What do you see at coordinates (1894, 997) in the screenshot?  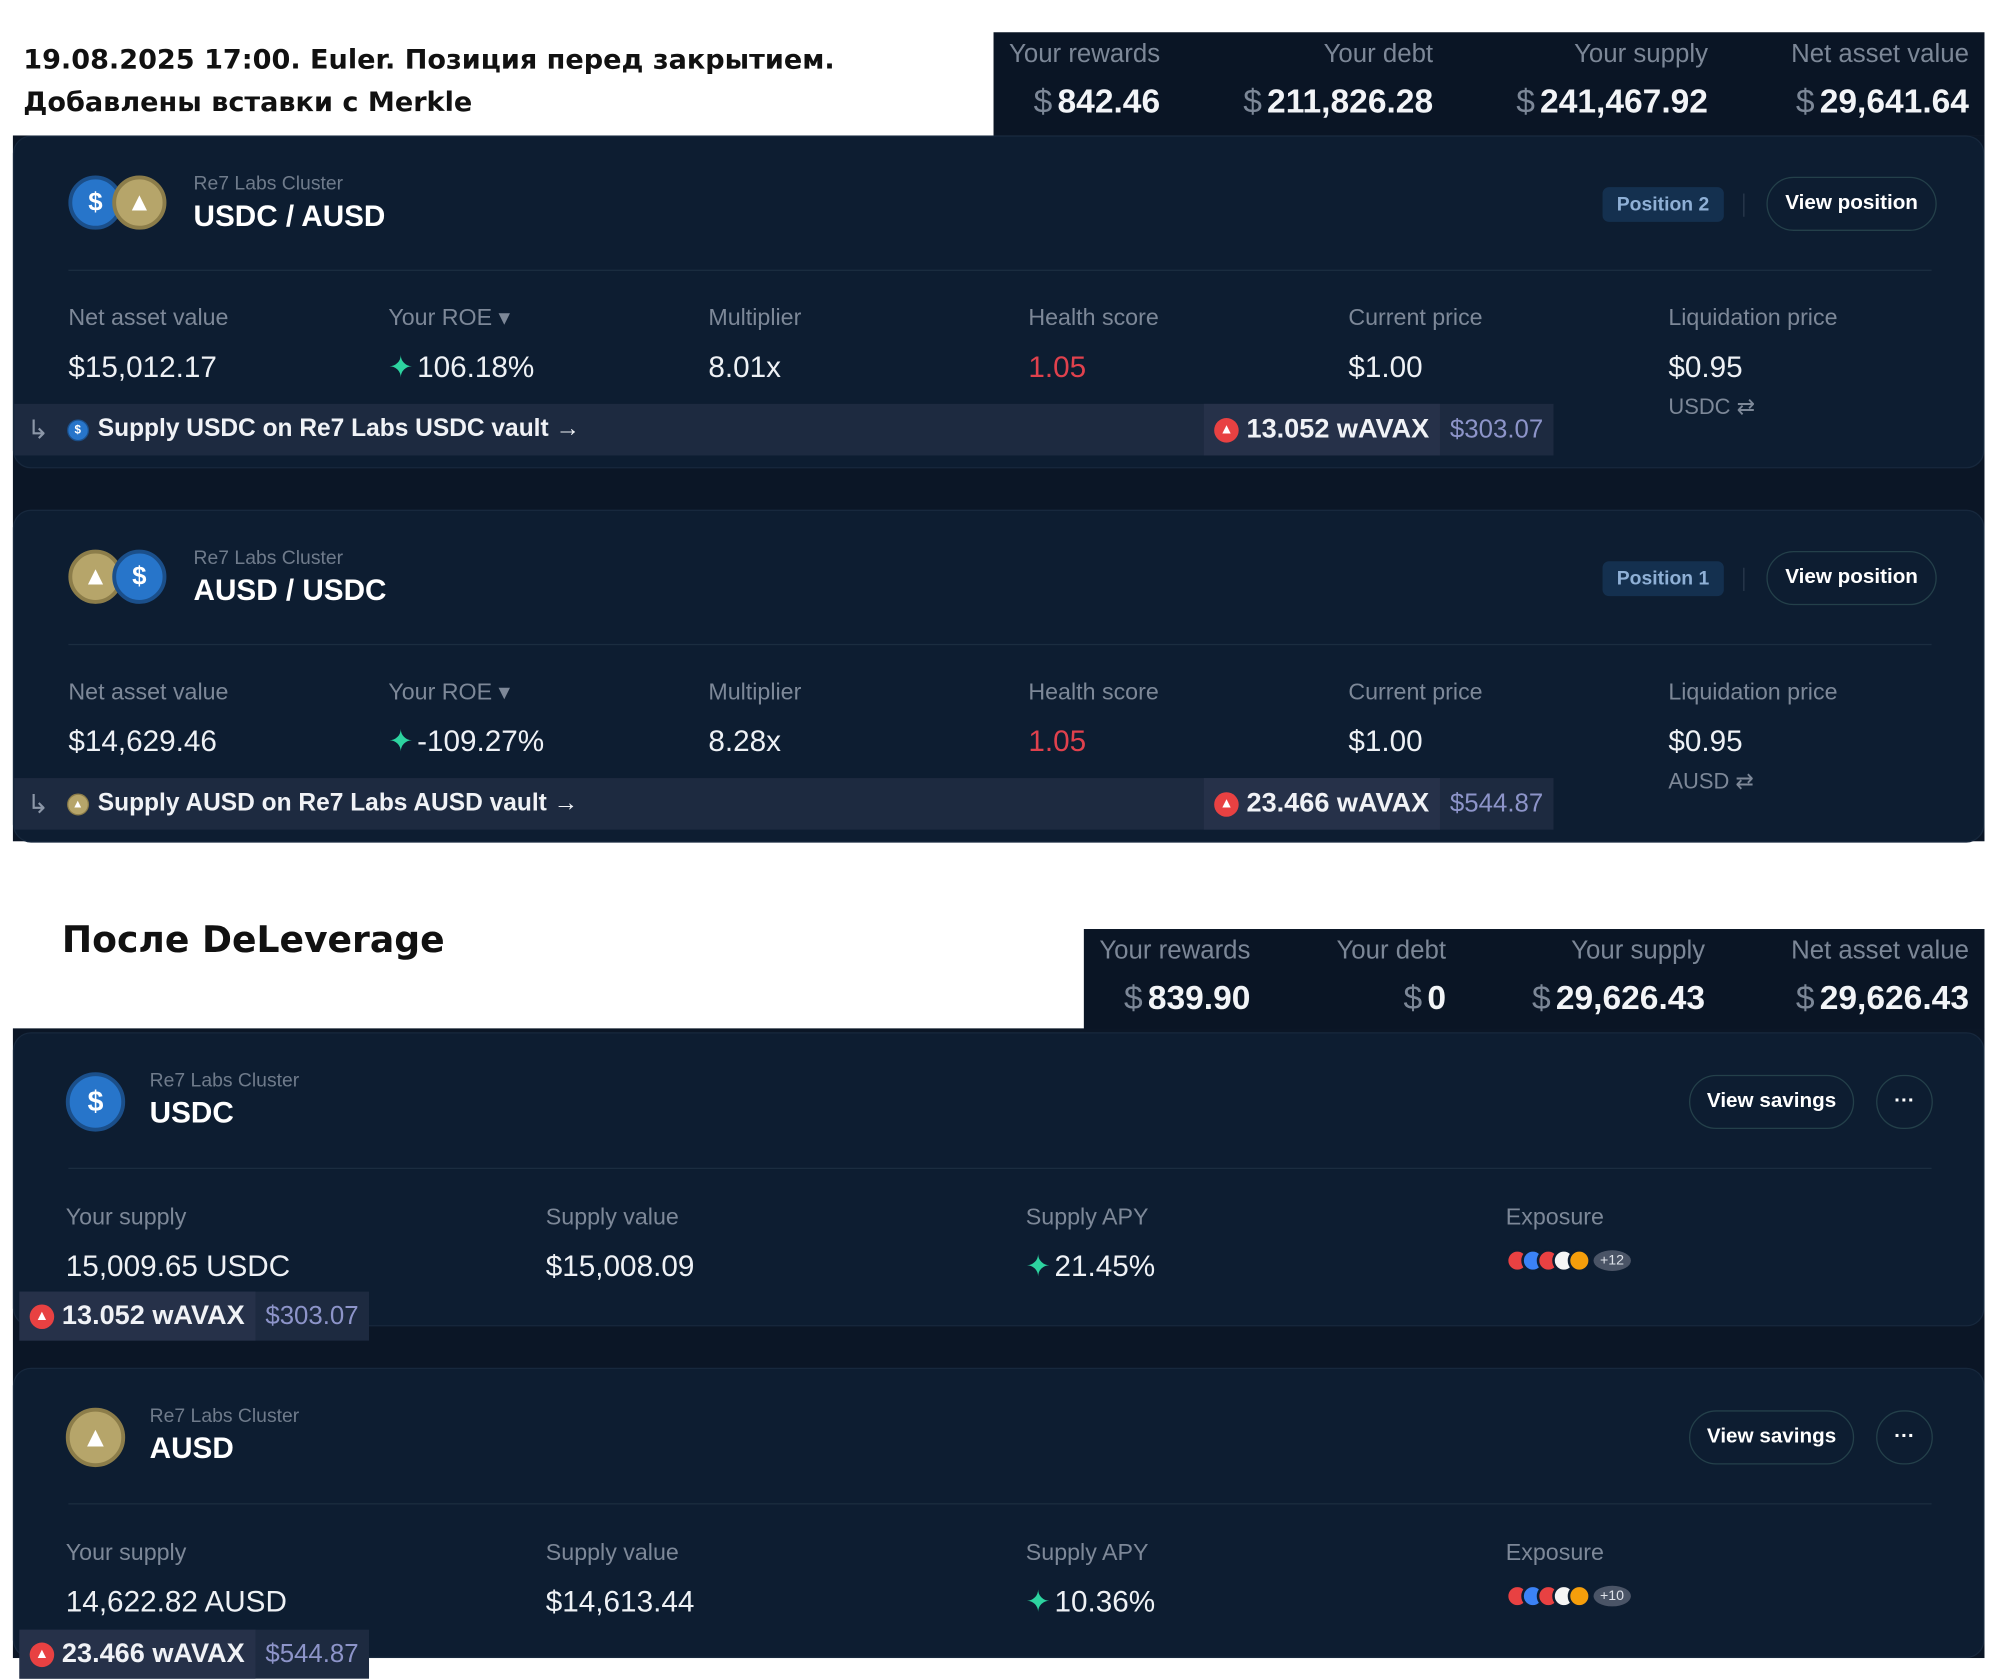 I see `summary-amount: 29,626.43` at bounding box center [1894, 997].